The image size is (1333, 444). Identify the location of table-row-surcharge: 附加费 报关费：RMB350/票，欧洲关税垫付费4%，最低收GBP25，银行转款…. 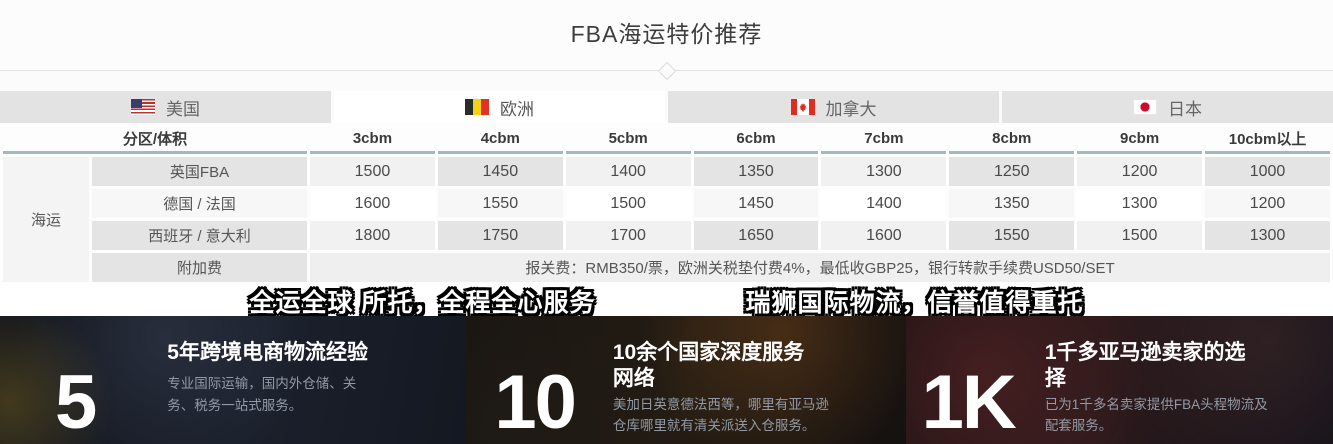
(666, 267).